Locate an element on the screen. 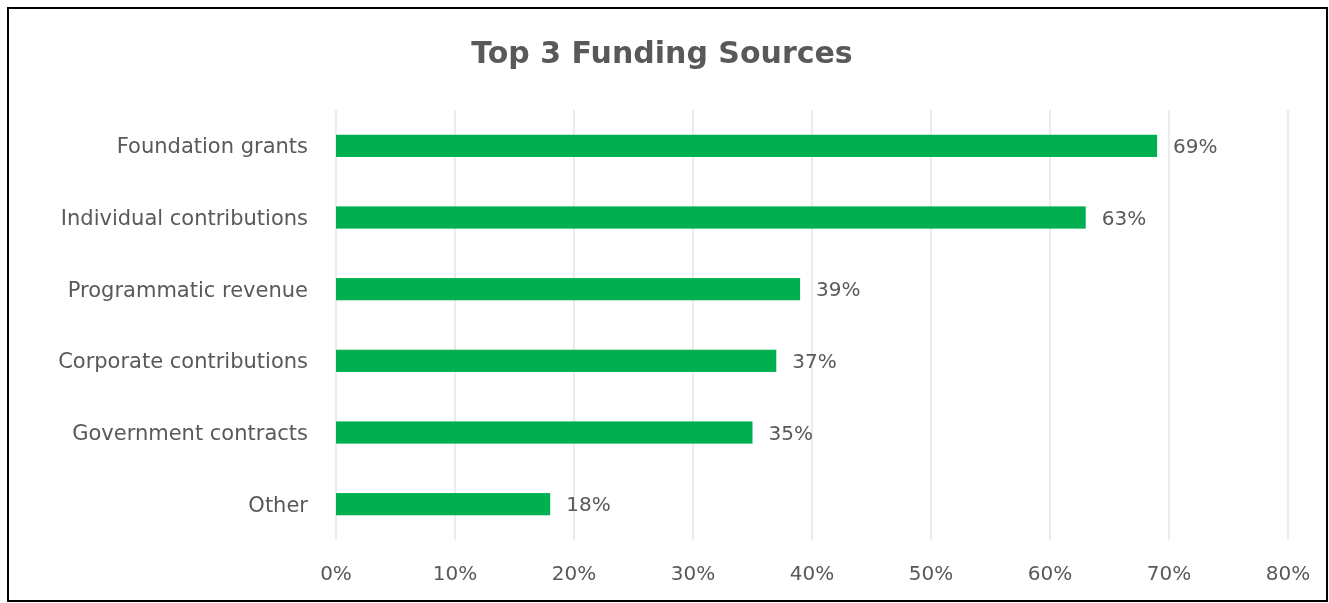  x-tick-label: 50% is located at coordinates (931, 573).